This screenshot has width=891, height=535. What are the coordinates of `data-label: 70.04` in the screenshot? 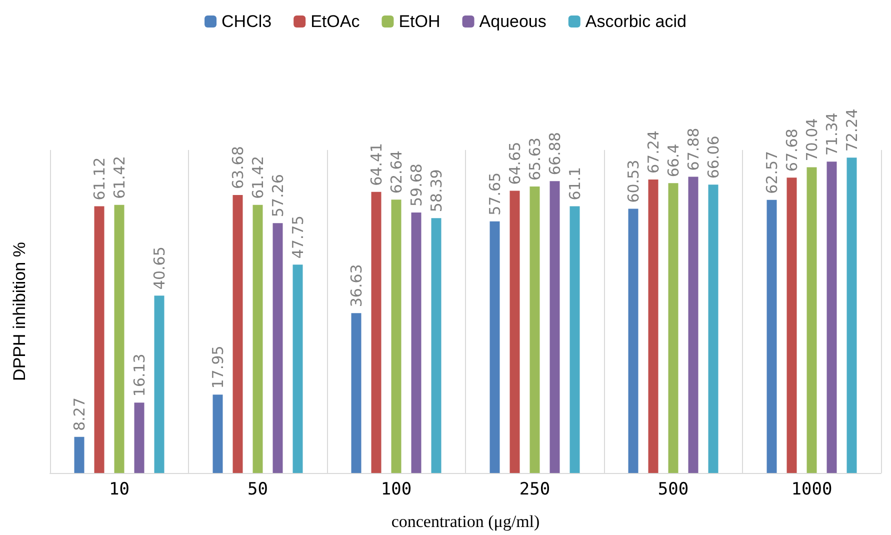 It's located at (811, 140).